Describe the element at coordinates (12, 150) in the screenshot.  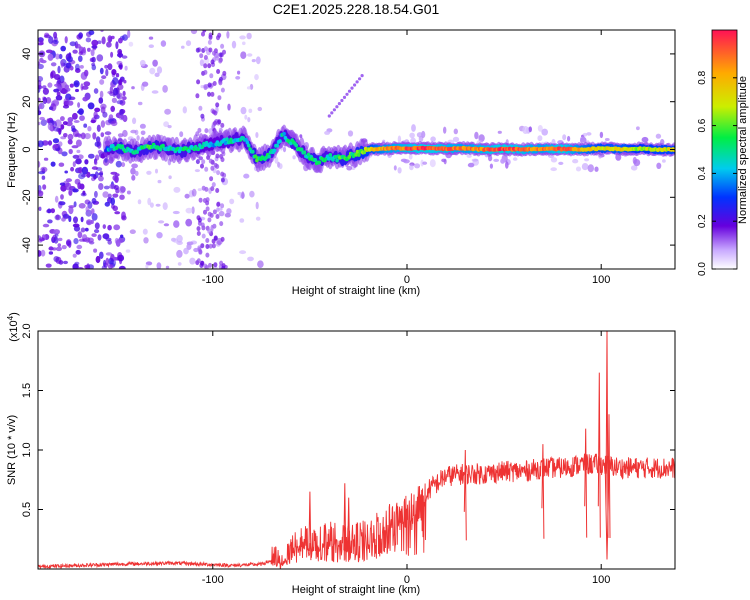
I see `spectrogram-ylabel: Frequency (Hz)` at that location.